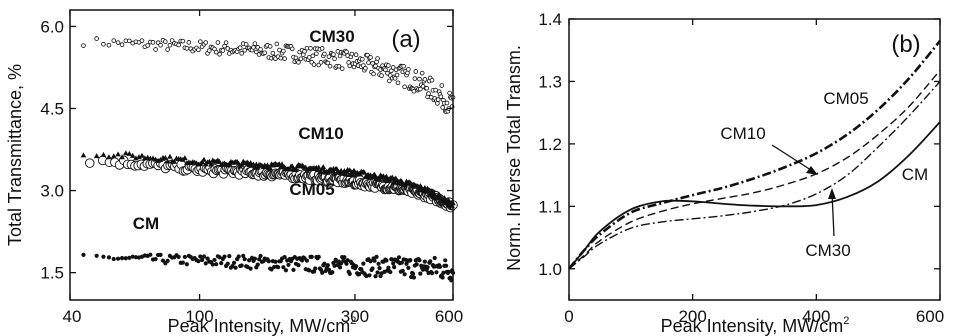  I want to click on b-ytick-label: 1.4, so click(550, 19).